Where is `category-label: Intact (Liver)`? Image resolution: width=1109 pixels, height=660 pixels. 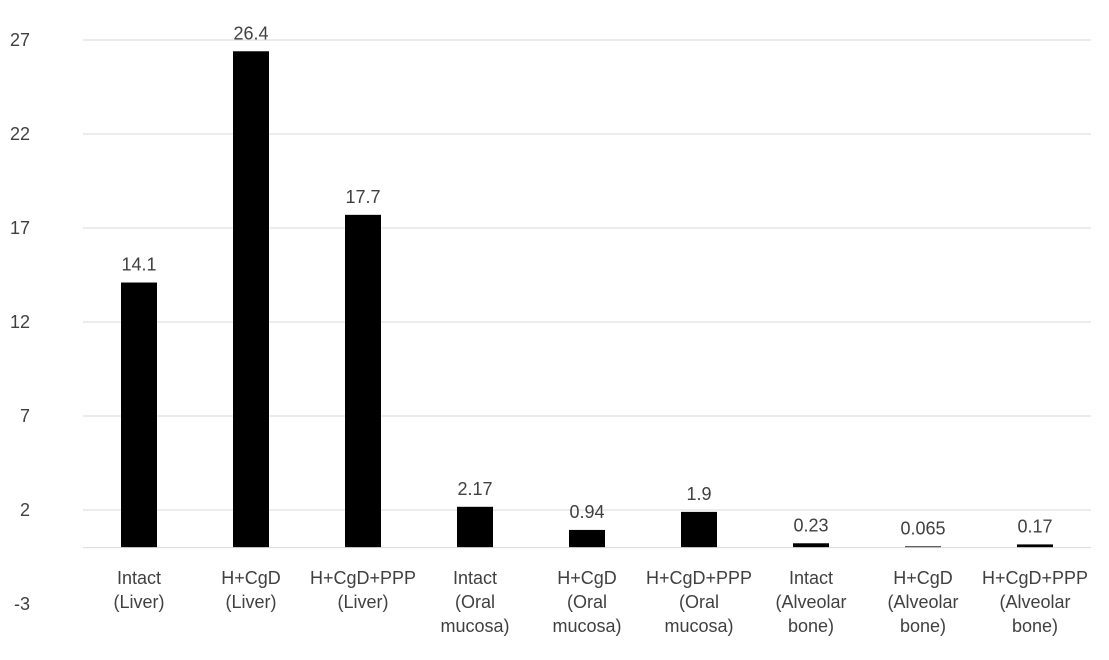
category-label: Intact (Liver) is located at coordinates (138, 590).